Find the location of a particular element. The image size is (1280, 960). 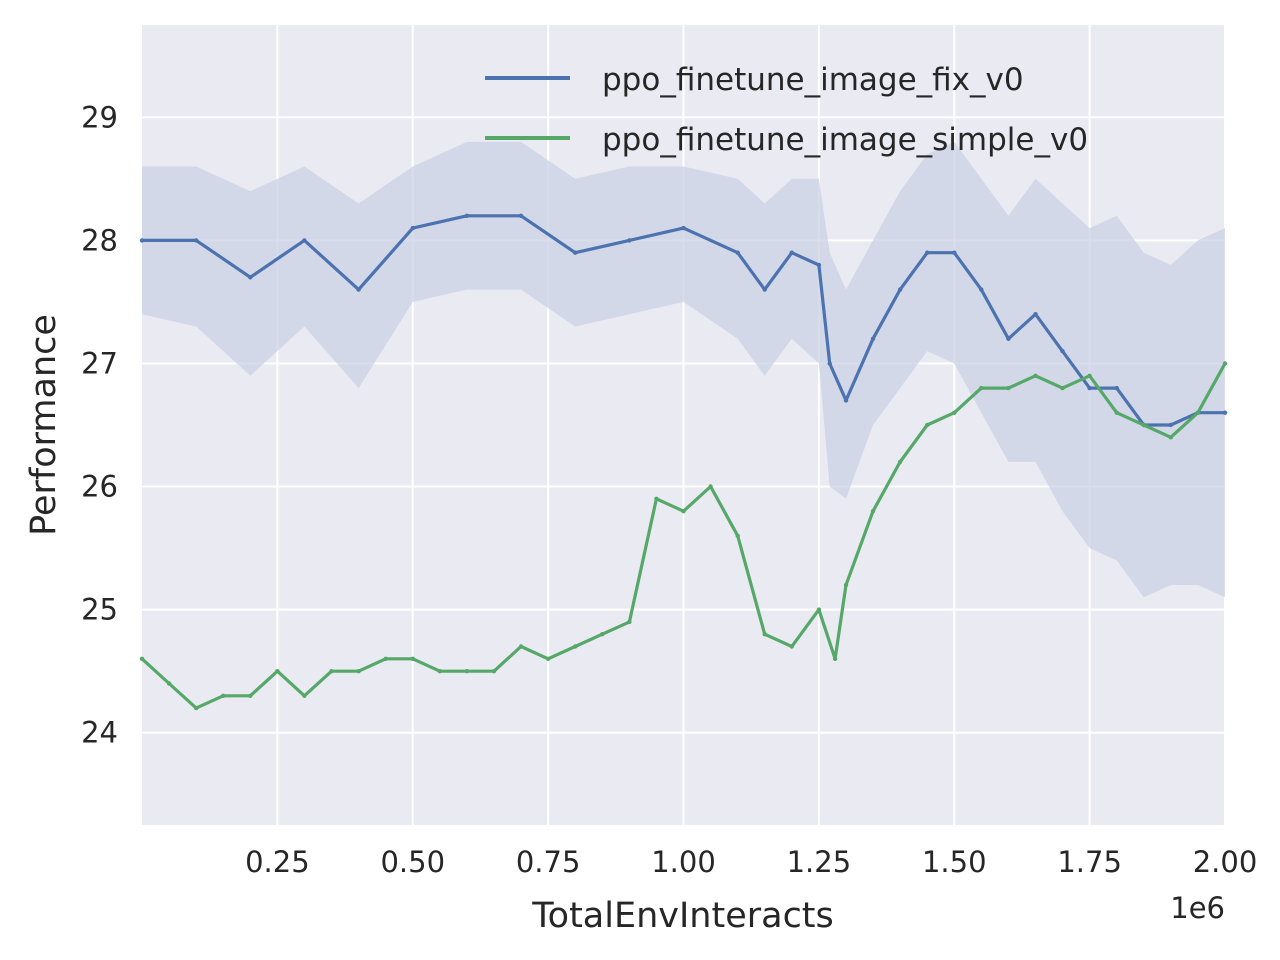

x-tick-label: 1.00 is located at coordinates (683, 862).